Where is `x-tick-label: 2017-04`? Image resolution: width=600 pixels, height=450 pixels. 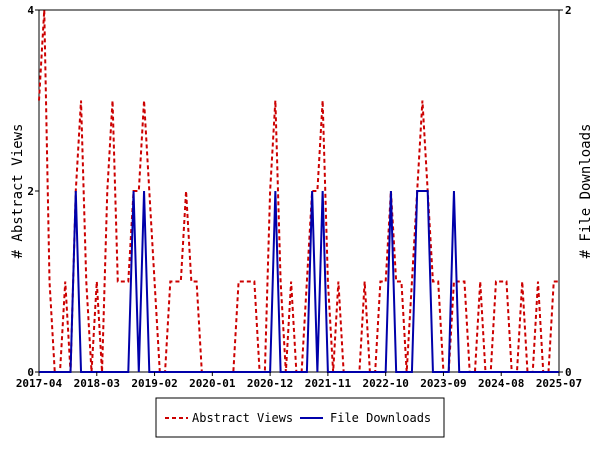
x-tick-label: 2017-04 is located at coordinates (39, 383).